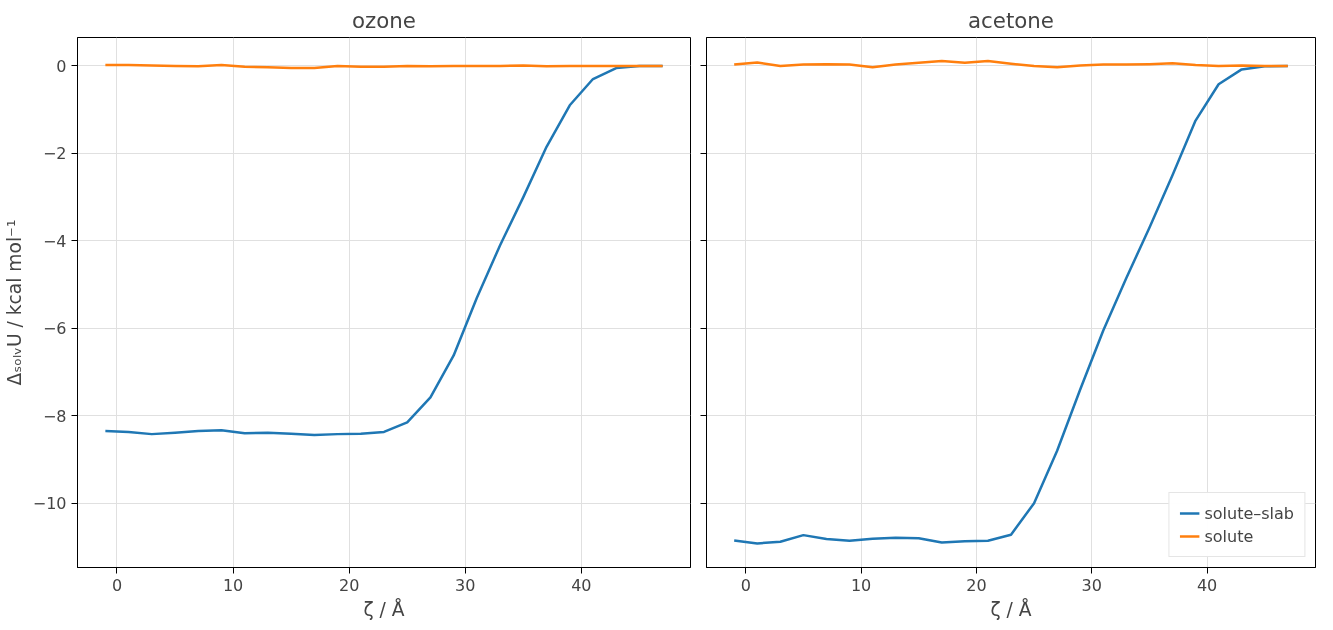 This screenshot has height=630, width=1333. What do you see at coordinates (54, 329) in the screenshot?
I see `y-tick-label: −6` at bounding box center [54, 329].